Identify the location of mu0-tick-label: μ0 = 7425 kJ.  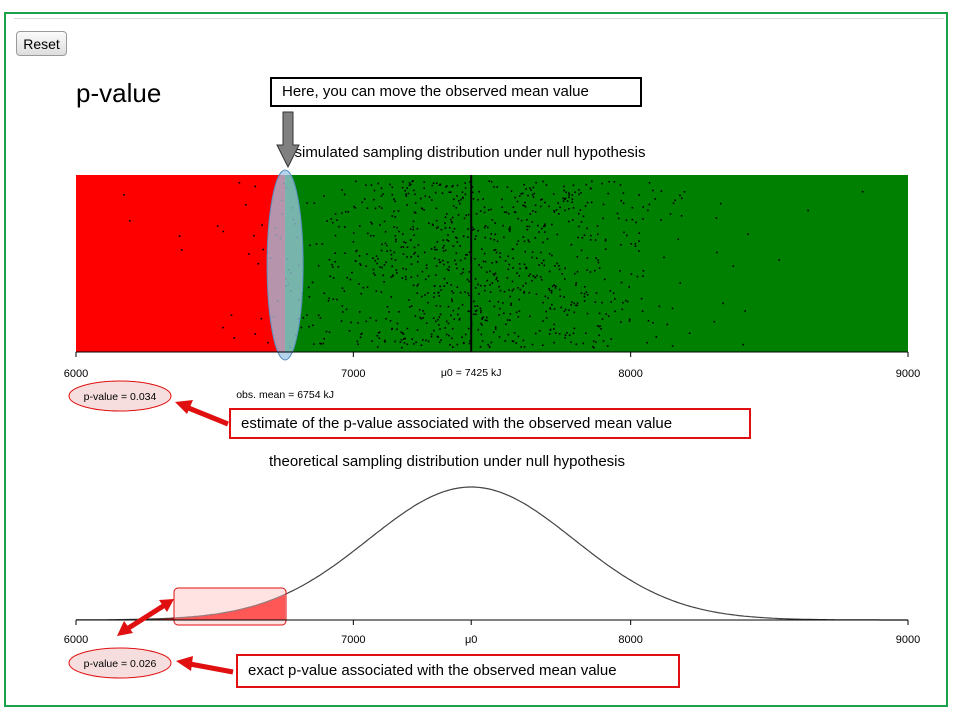
(471, 373).